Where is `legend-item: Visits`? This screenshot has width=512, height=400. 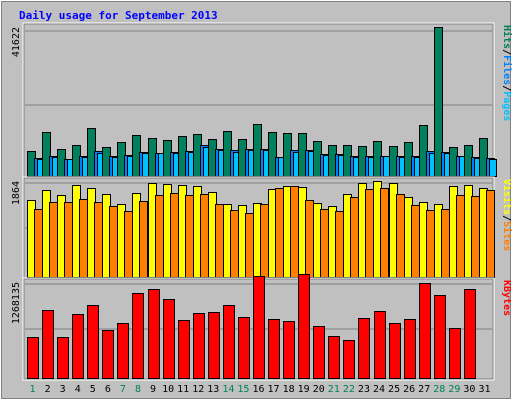 legend-item: Visits is located at coordinates (506, 197).